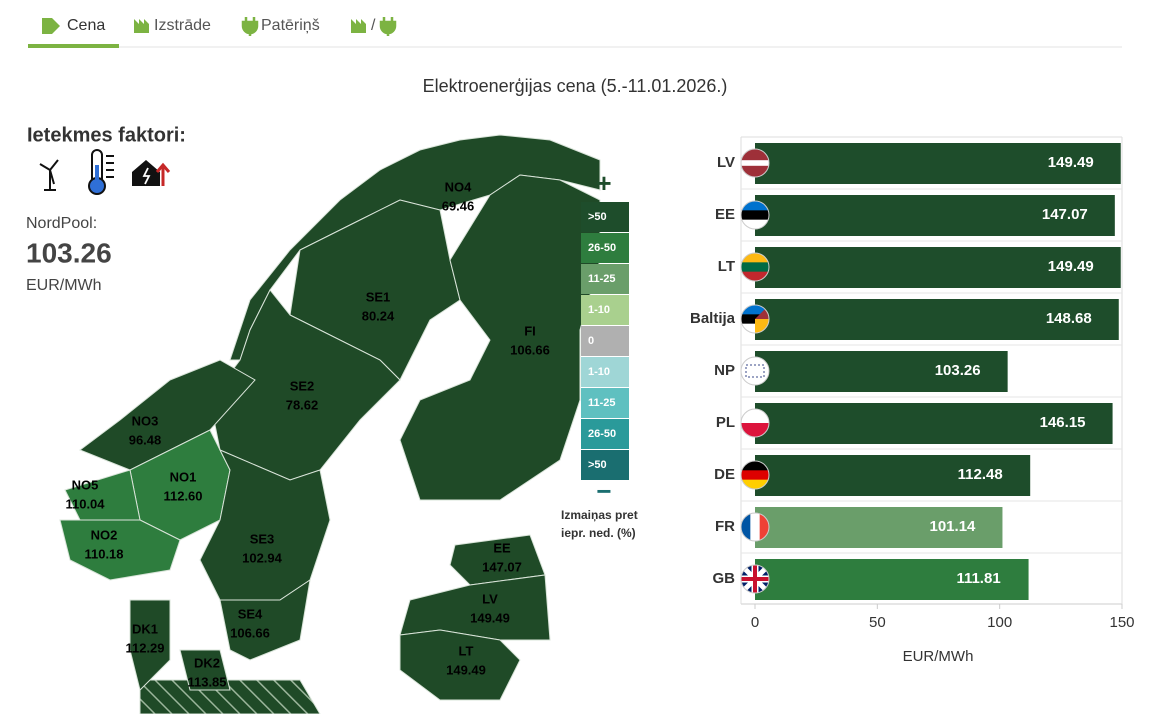 The width and height of the screenshot is (1152, 719). Describe the element at coordinates (145, 439) in the screenshot. I see `region-value: 96.48` at that location.